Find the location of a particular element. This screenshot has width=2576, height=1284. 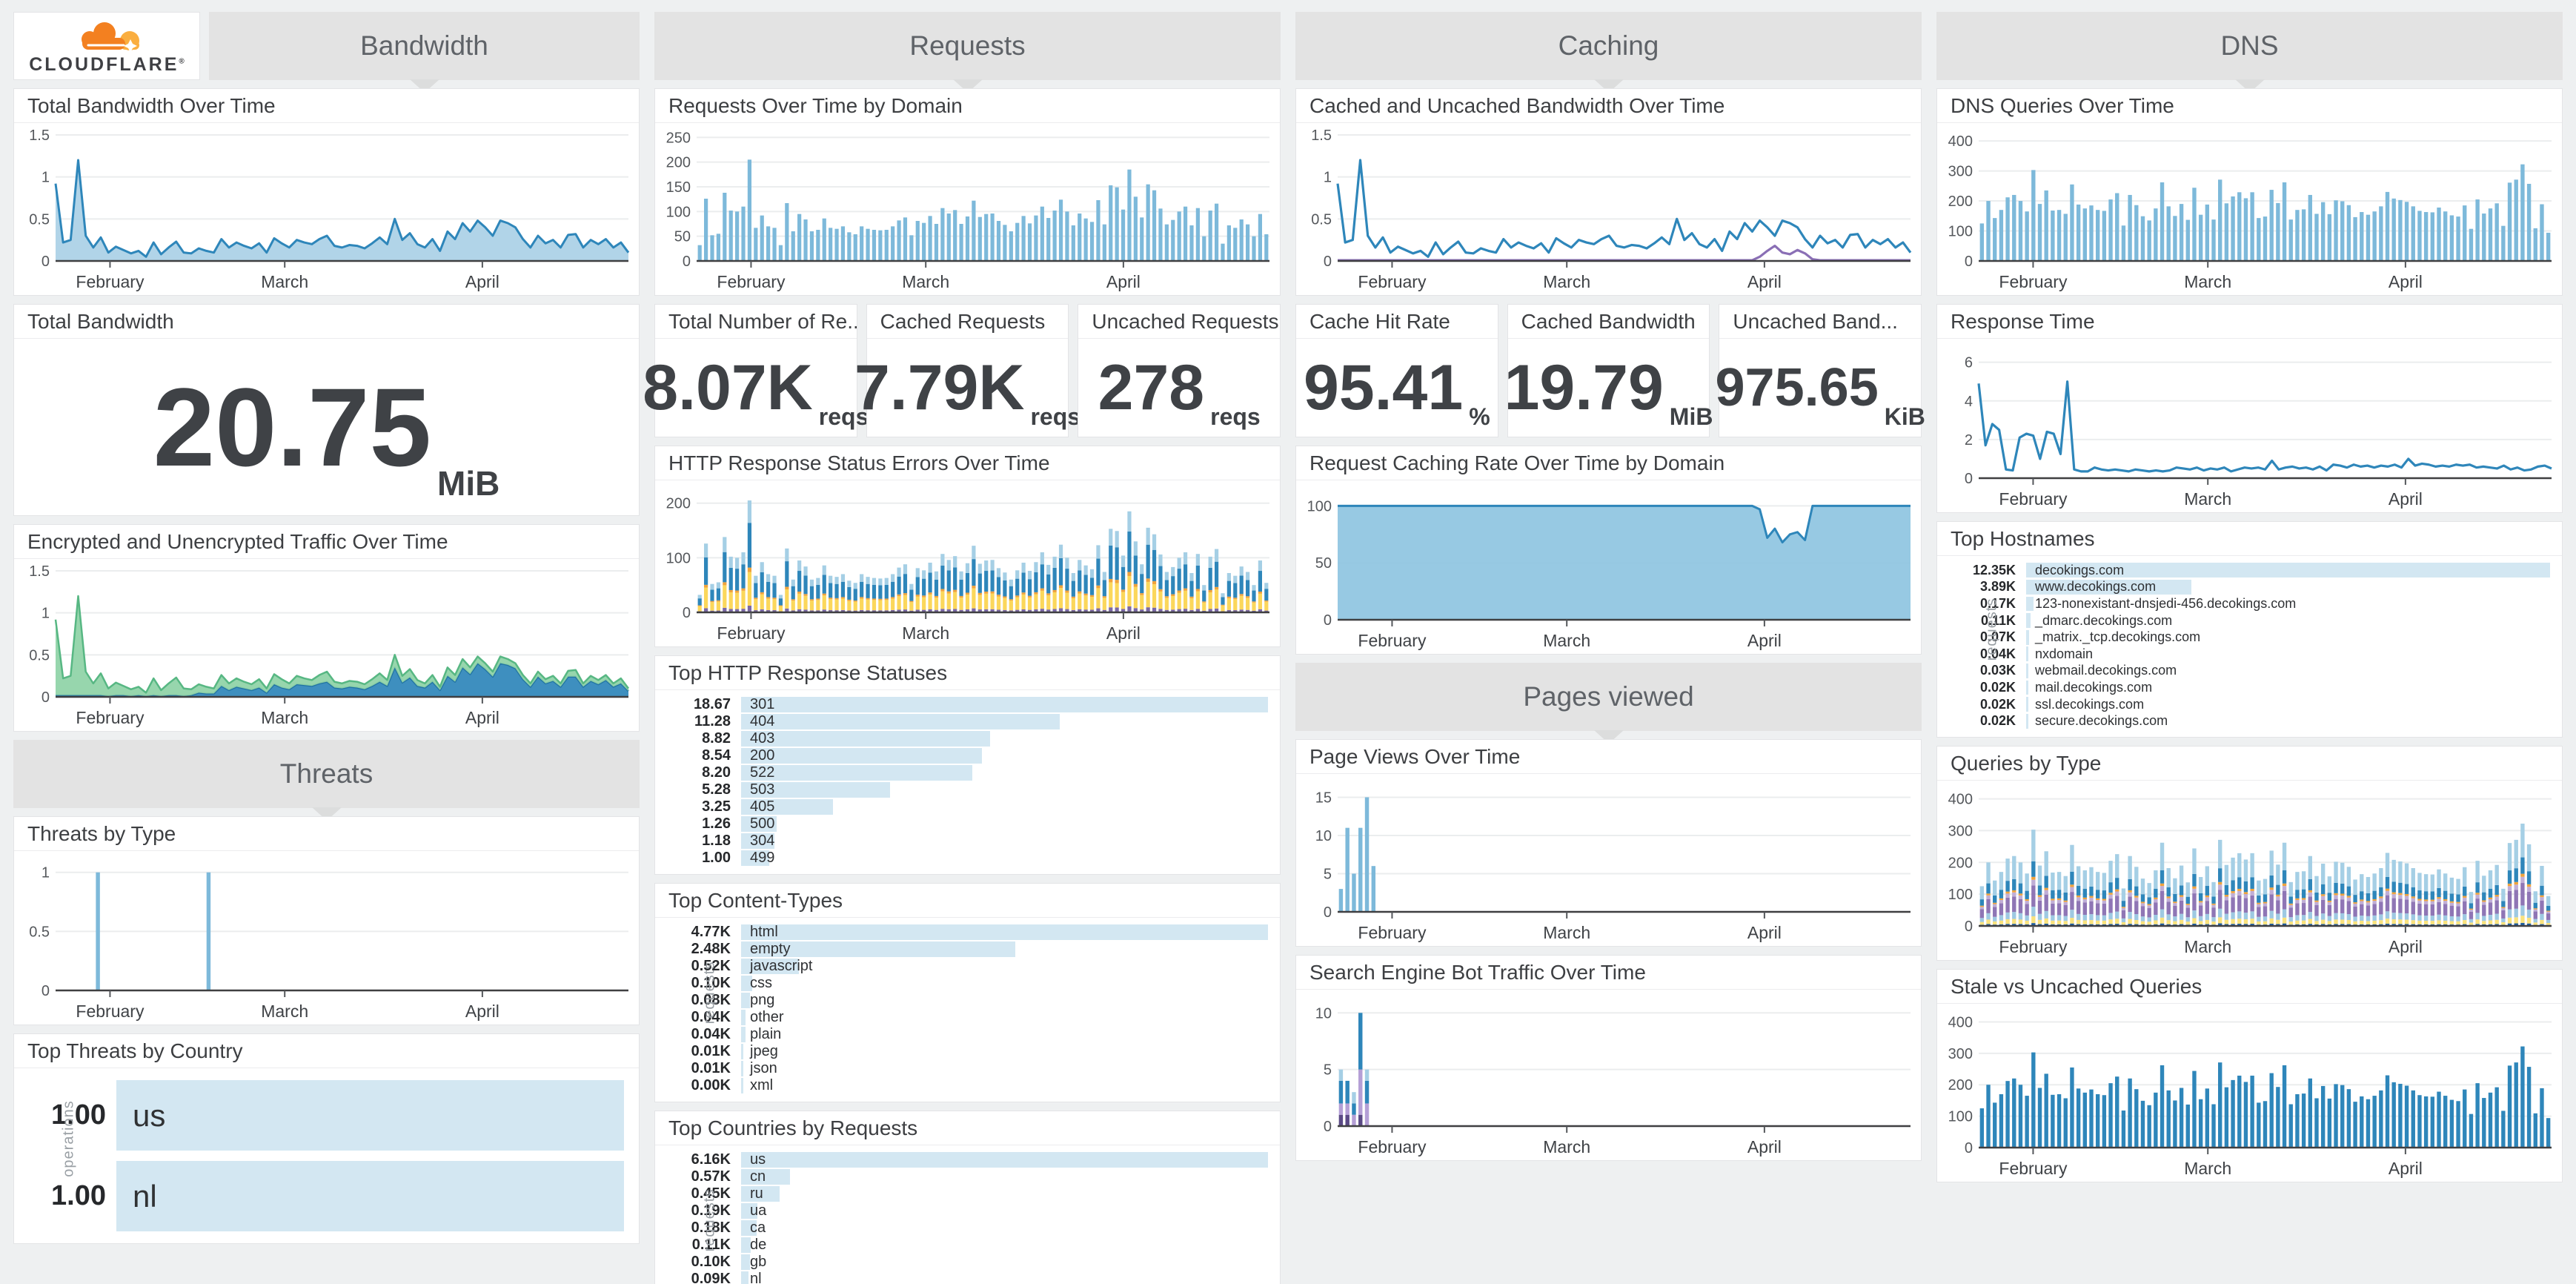

cloudflare-cloud-icon is located at coordinates (111, 37).